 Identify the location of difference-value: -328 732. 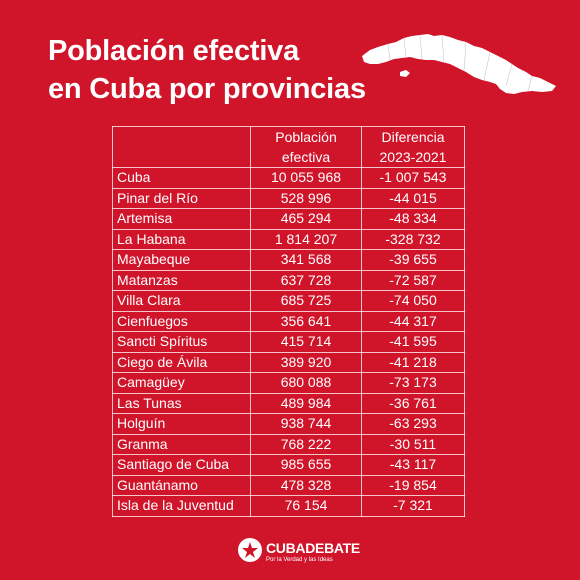
(413, 239).